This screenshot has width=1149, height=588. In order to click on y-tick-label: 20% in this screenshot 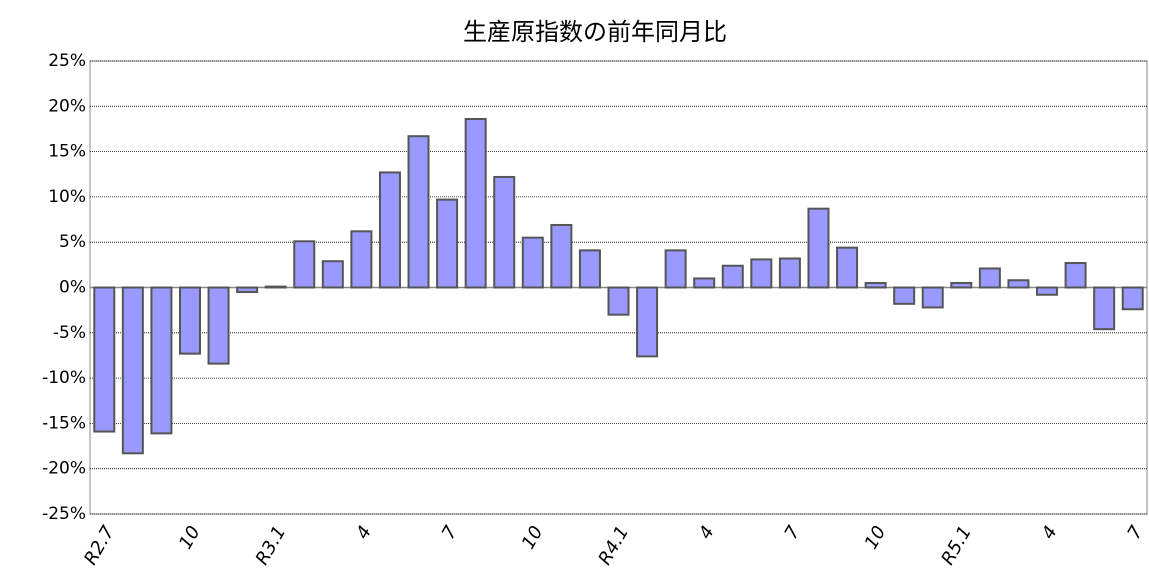, I will do `click(67, 106)`.